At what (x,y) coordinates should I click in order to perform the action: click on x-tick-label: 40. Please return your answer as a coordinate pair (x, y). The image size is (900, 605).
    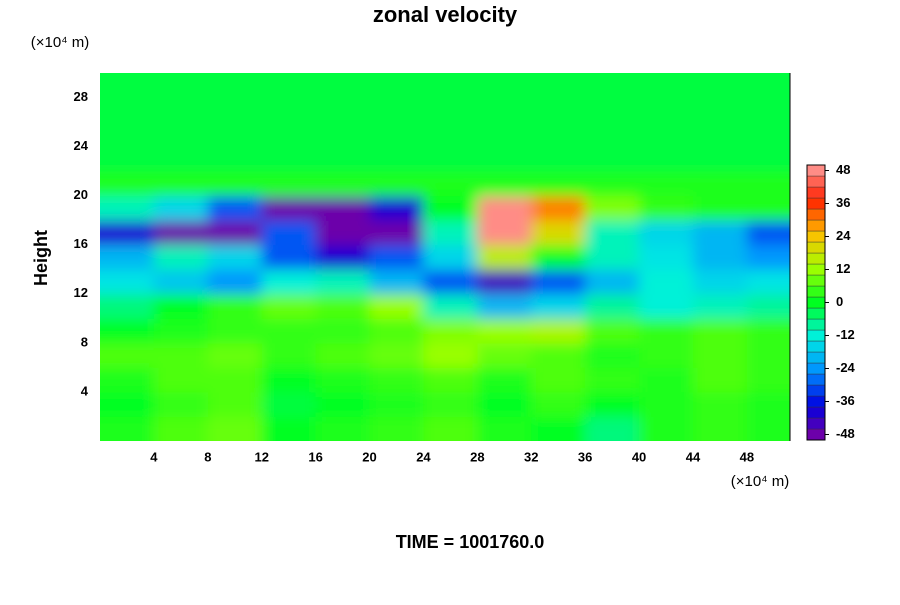
    Looking at the image, I should click on (639, 456).